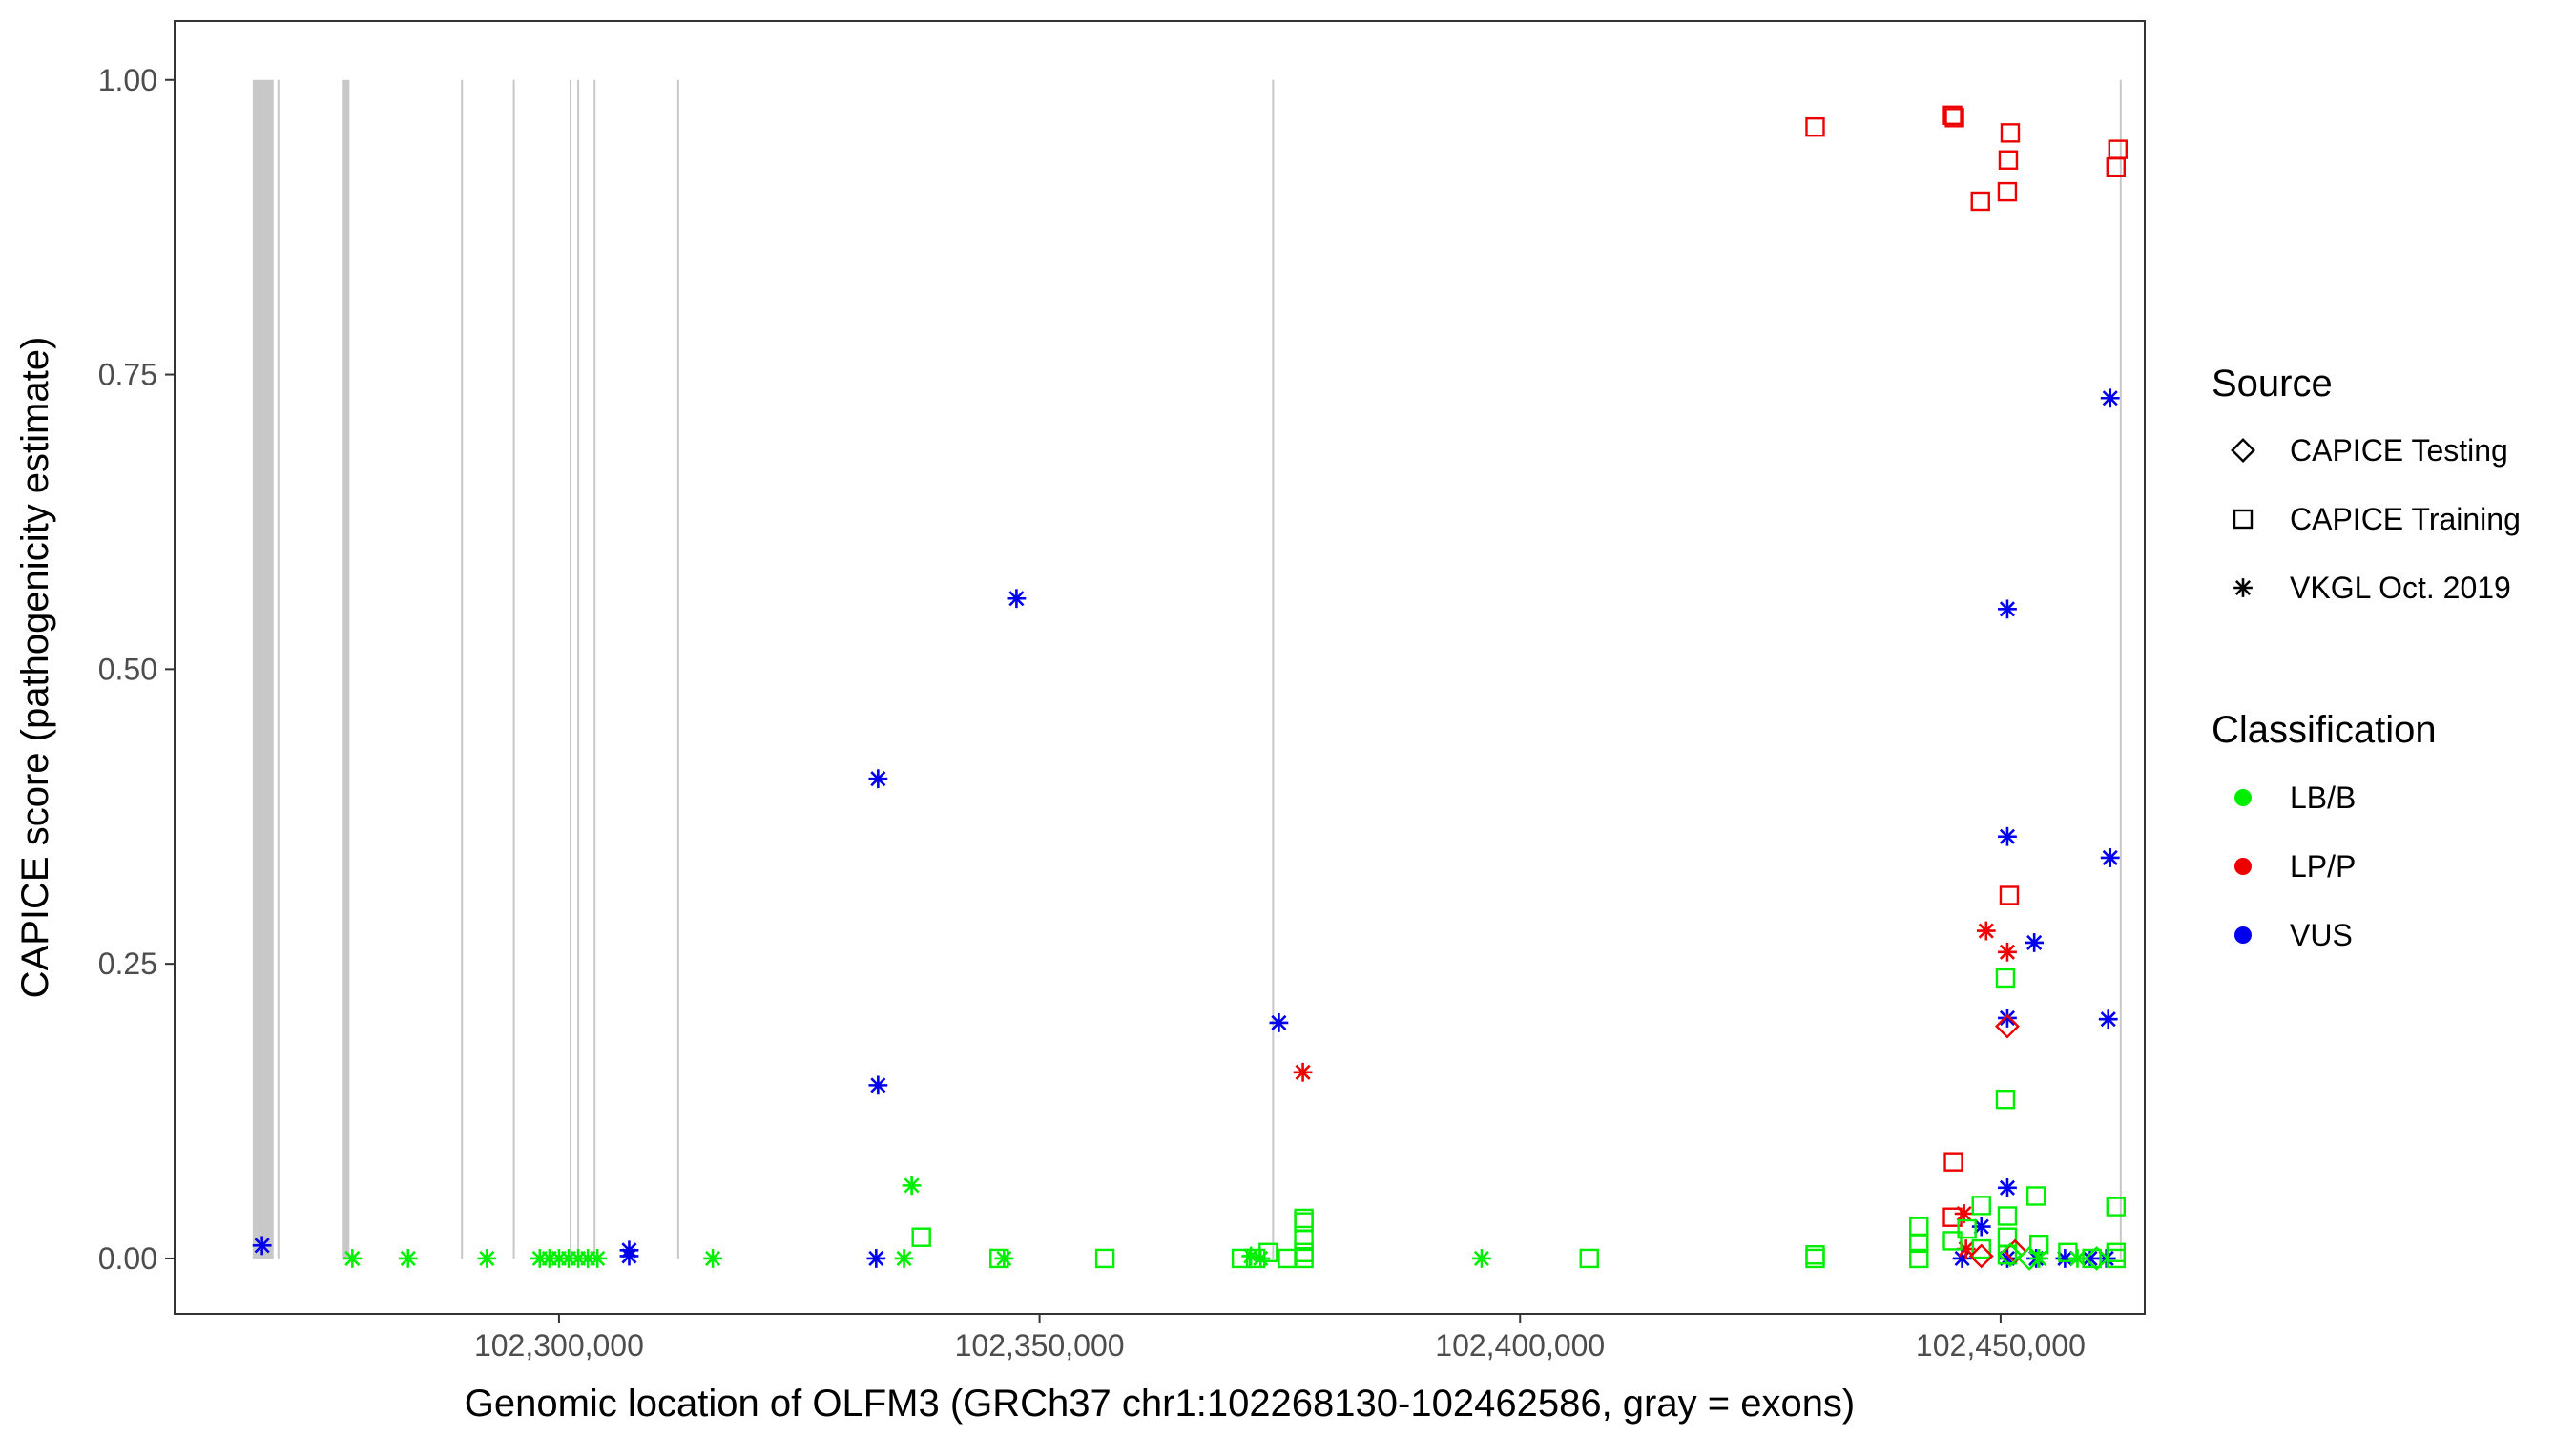 The height and width of the screenshot is (1436, 2576). Describe the element at coordinates (127, 669) in the screenshot. I see `y-tick-label: 0.50` at that location.